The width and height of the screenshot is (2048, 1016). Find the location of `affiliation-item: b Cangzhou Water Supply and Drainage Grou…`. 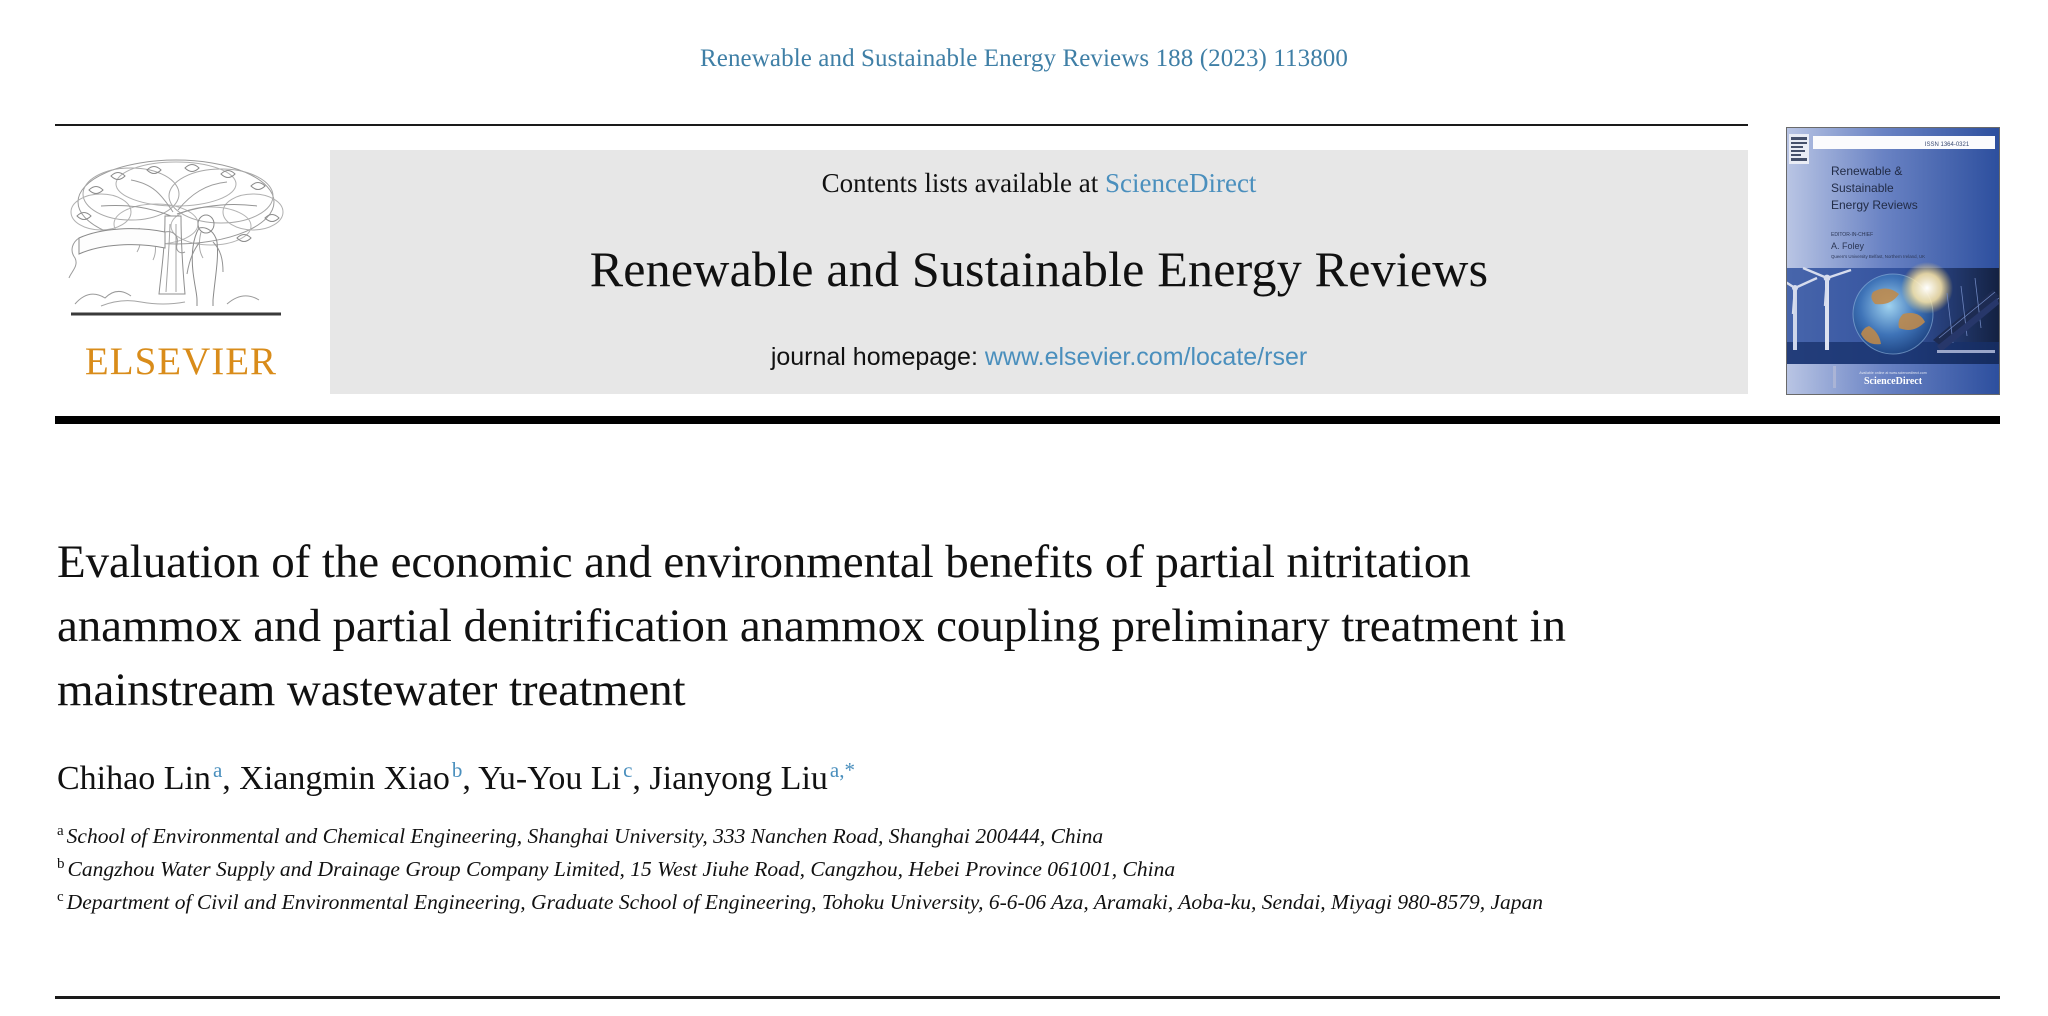

affiliation-item: b Cangzhou Water Supply and Drainage Grou… is located at coordinates (942, 869).